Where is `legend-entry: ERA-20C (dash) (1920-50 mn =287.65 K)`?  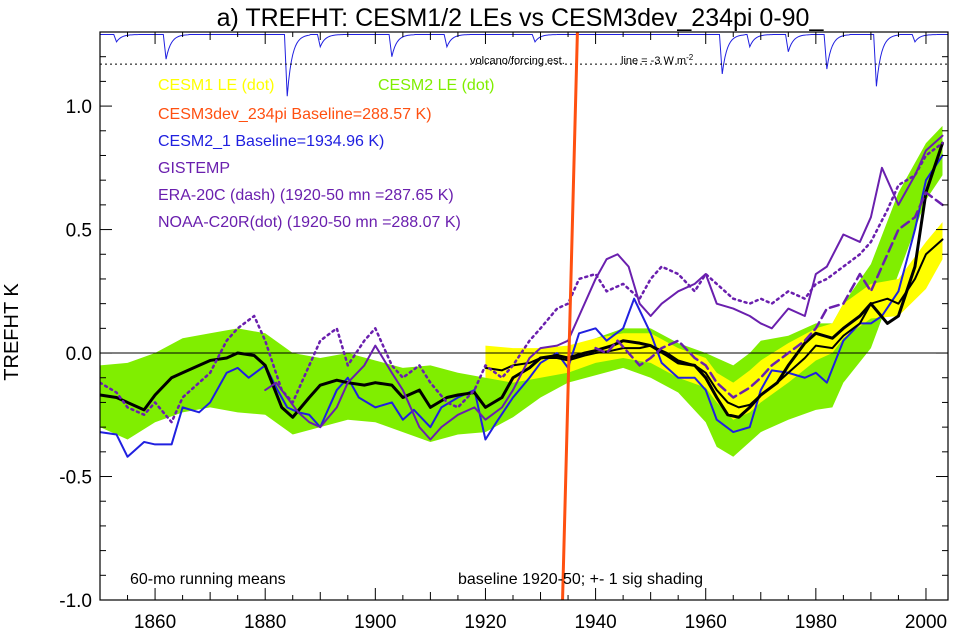 legend-entry: ERA-20C (dash) (1920-50 mn =287.65 K) is located at coordinates (306, 195).